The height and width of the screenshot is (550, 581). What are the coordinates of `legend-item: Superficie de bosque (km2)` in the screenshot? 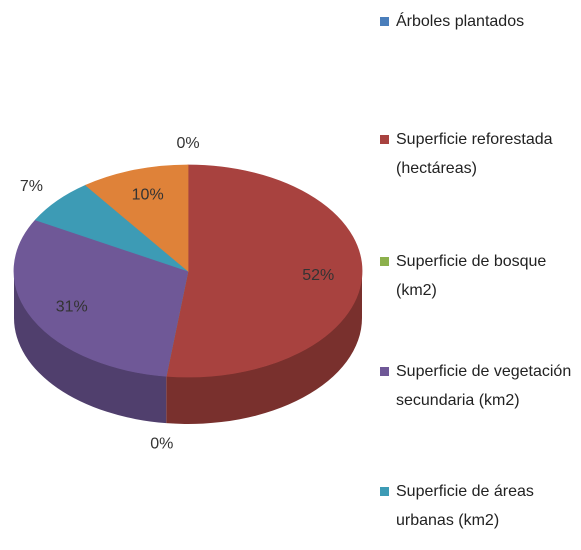 It's located at (478, 276).